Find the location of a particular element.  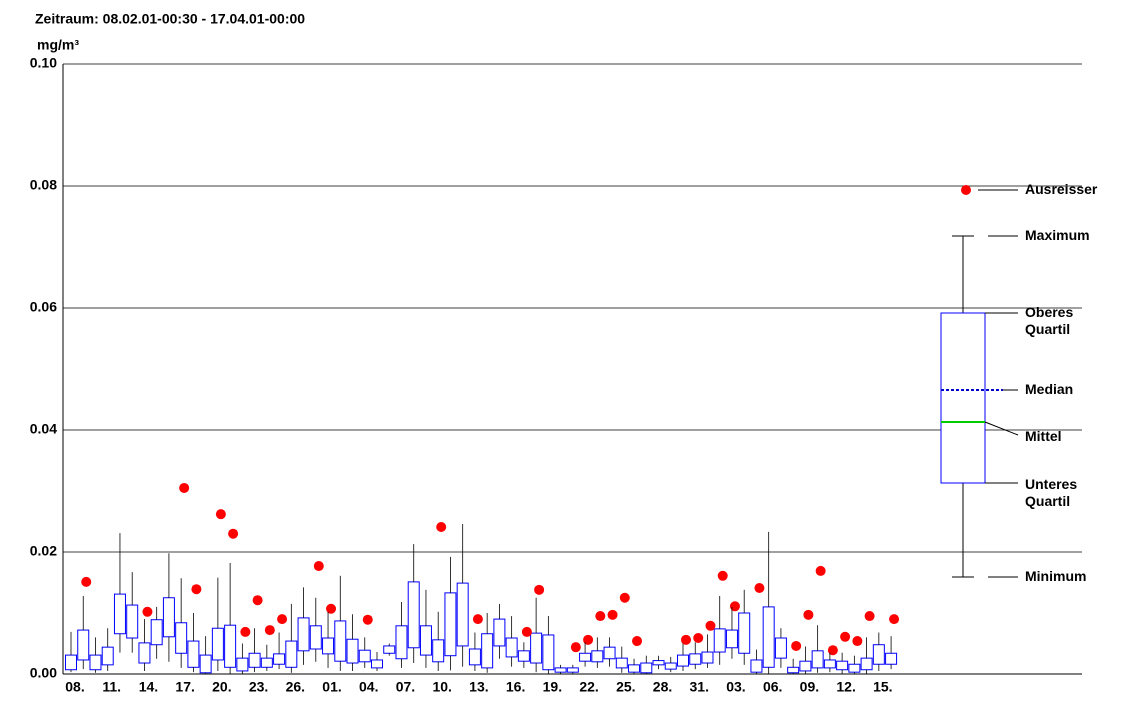

legend-box is located at coordinates (963, 398).